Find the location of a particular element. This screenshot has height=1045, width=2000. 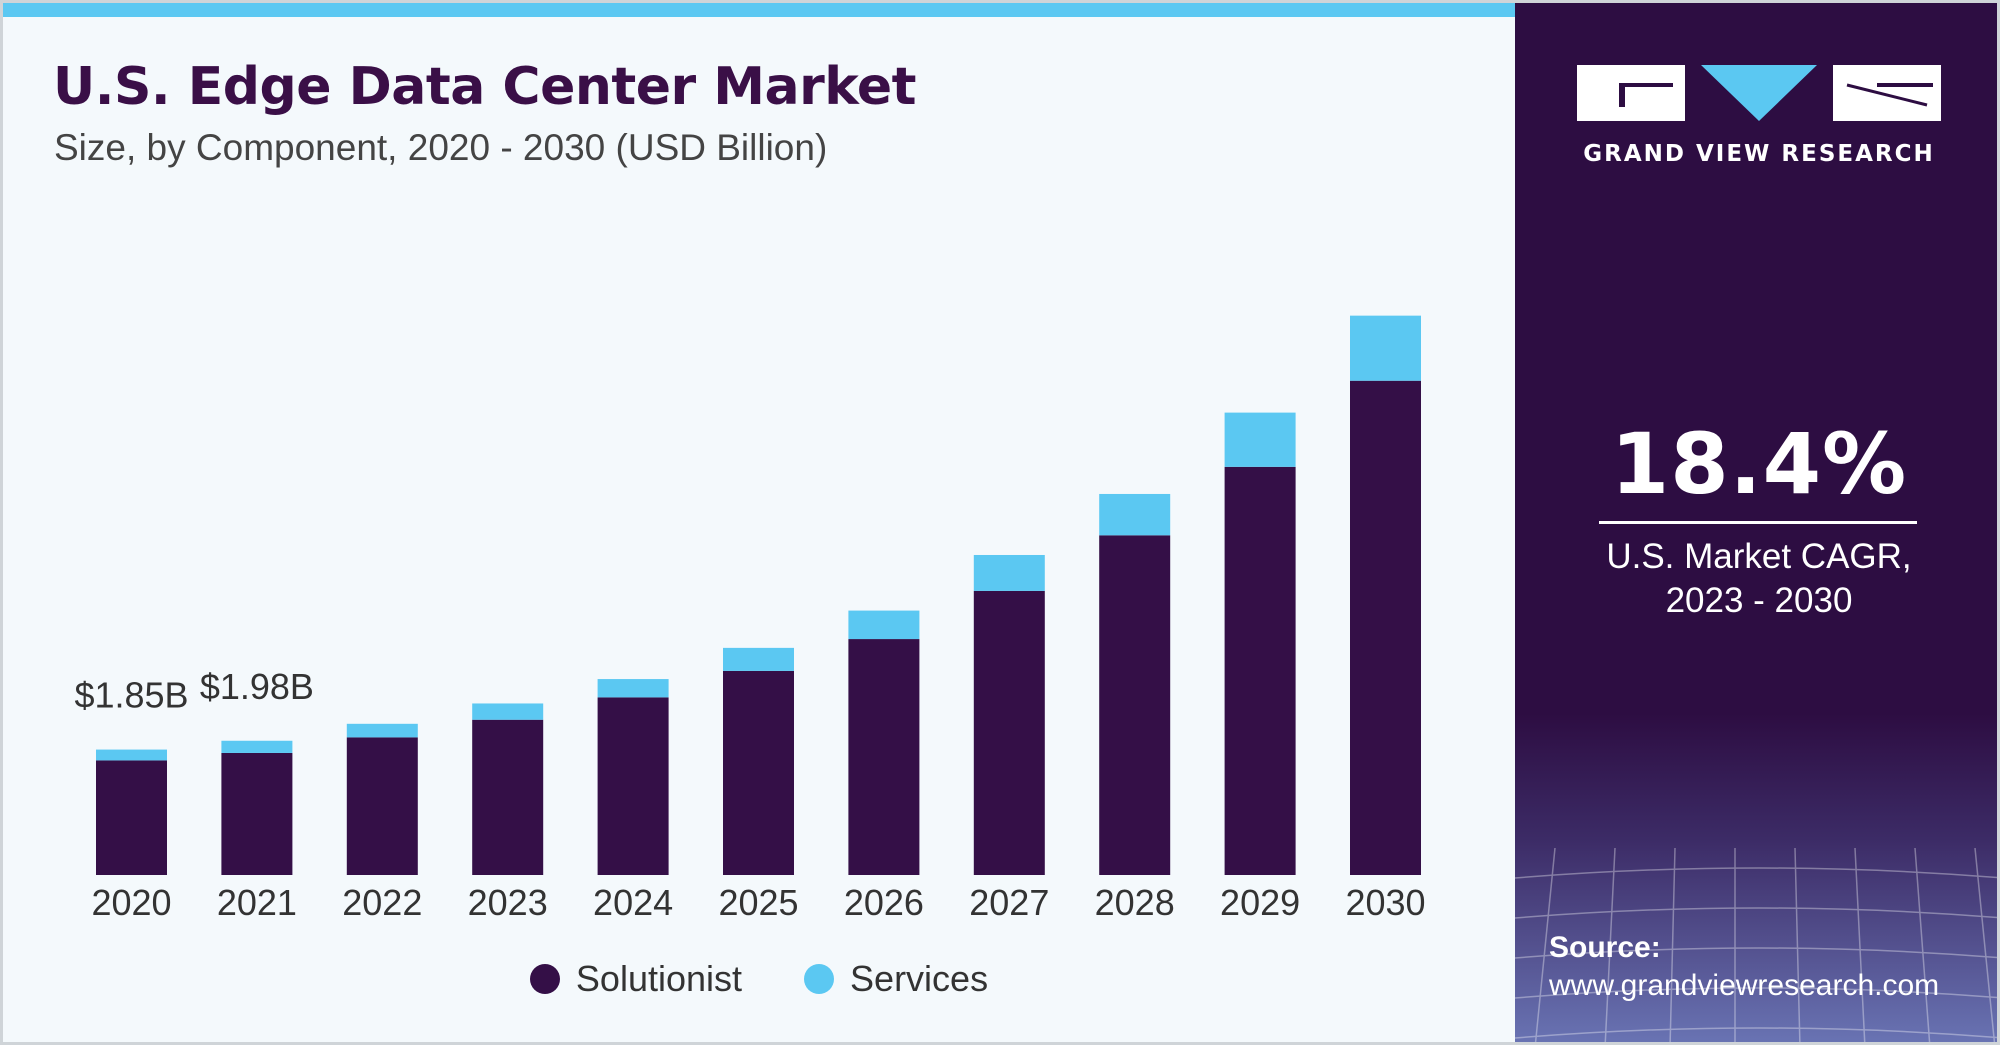

x-tick-label-2022: 2022 is located at coordinates (382, 902).